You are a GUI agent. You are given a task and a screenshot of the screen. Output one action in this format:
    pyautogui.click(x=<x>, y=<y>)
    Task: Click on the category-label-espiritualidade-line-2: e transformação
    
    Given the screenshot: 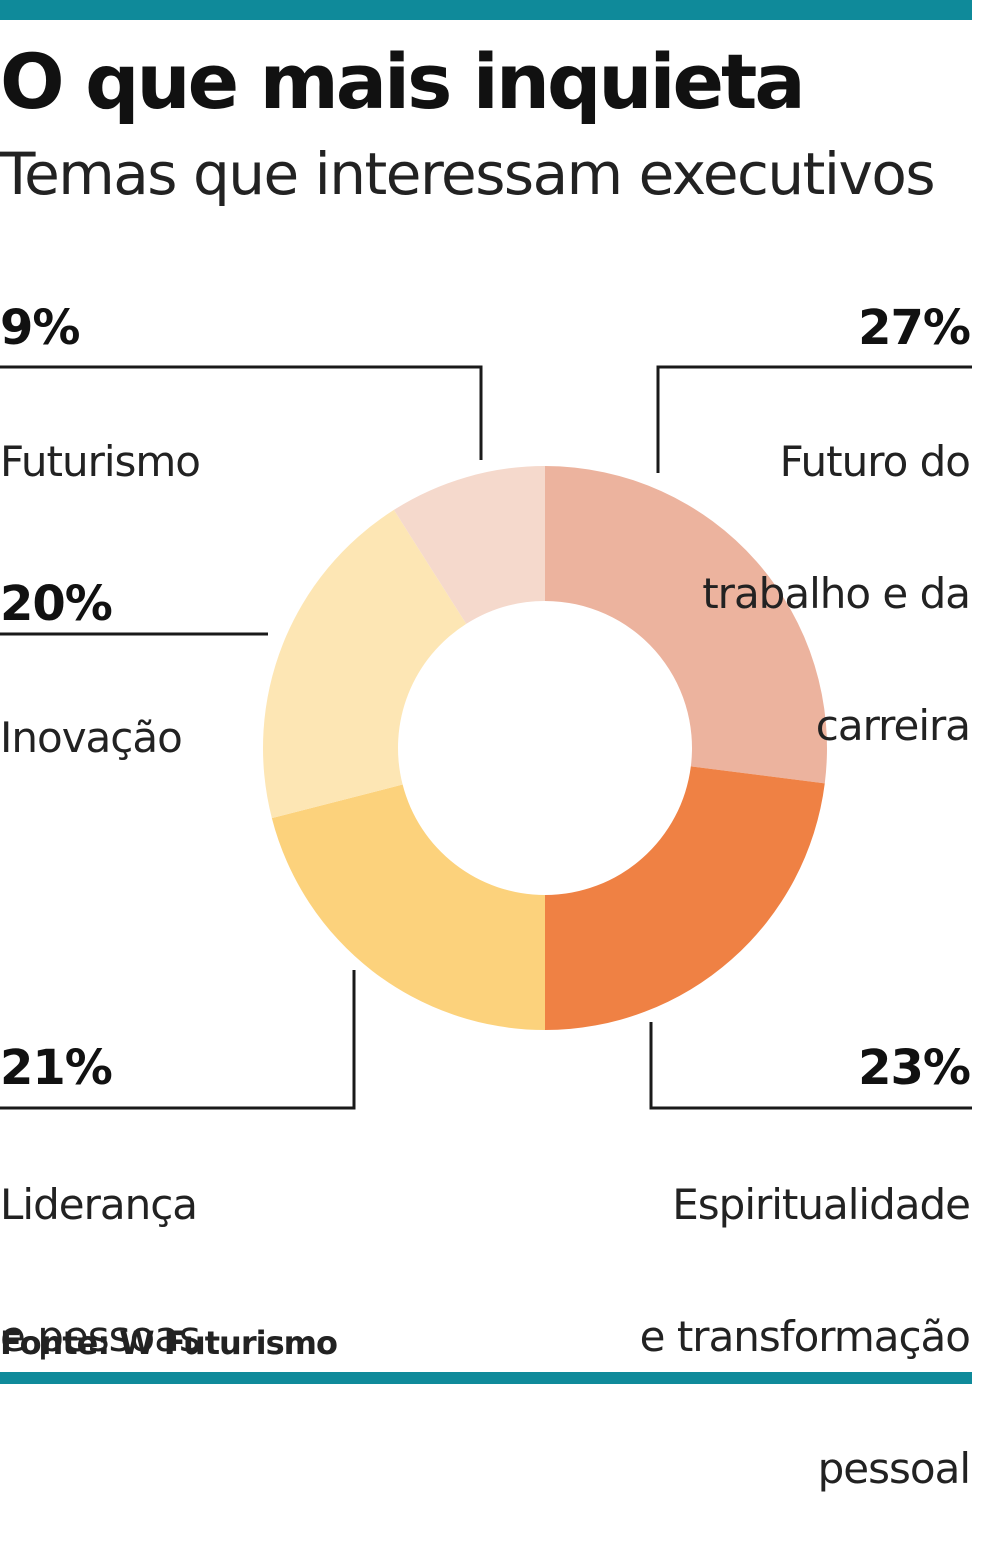 What is the action you would take?
    pyautogui.click(x=805, y=1336)
    